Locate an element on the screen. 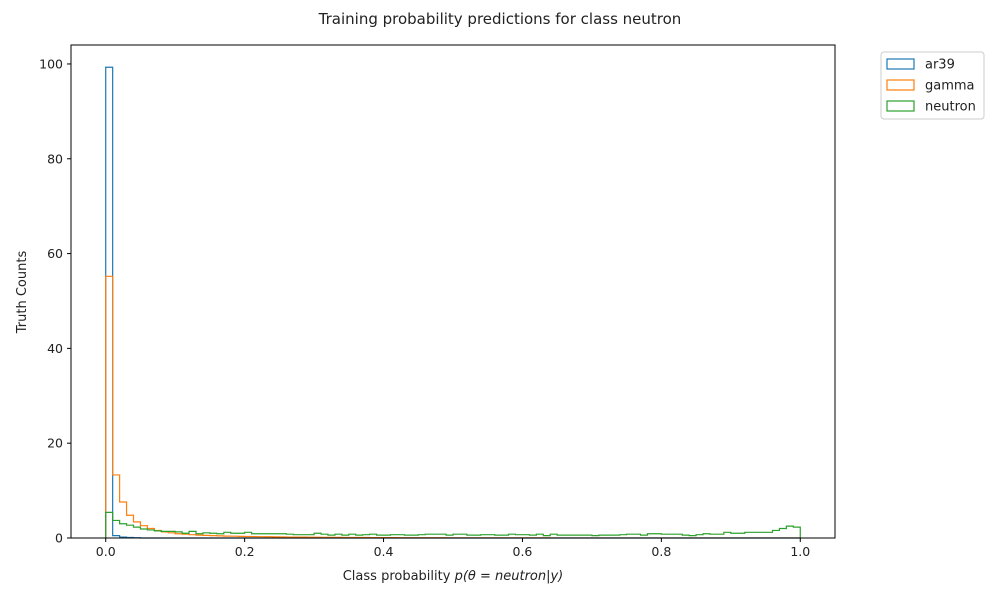 This screenshot has height=600, width=1000. x-axis: 0.0 0.2 0.4 0.6 0.8 1.0 is located at coordinates (453, 548).